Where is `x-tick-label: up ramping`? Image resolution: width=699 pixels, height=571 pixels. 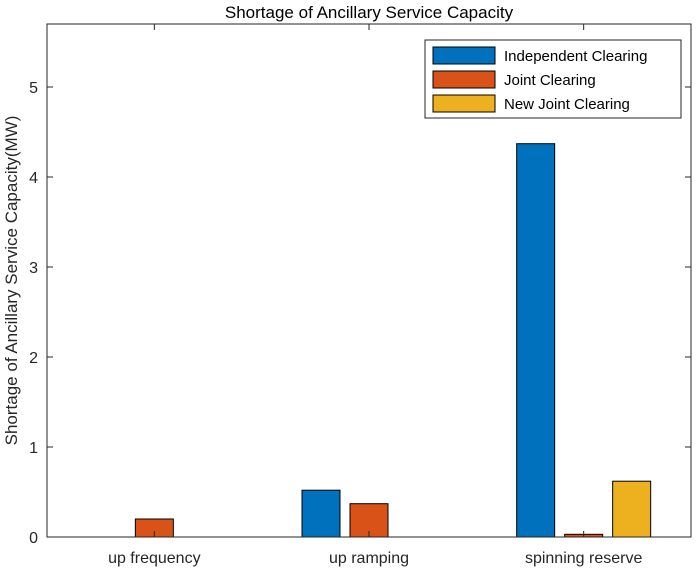
x-tick-label: up ramping is located at coordinates (369, 558).